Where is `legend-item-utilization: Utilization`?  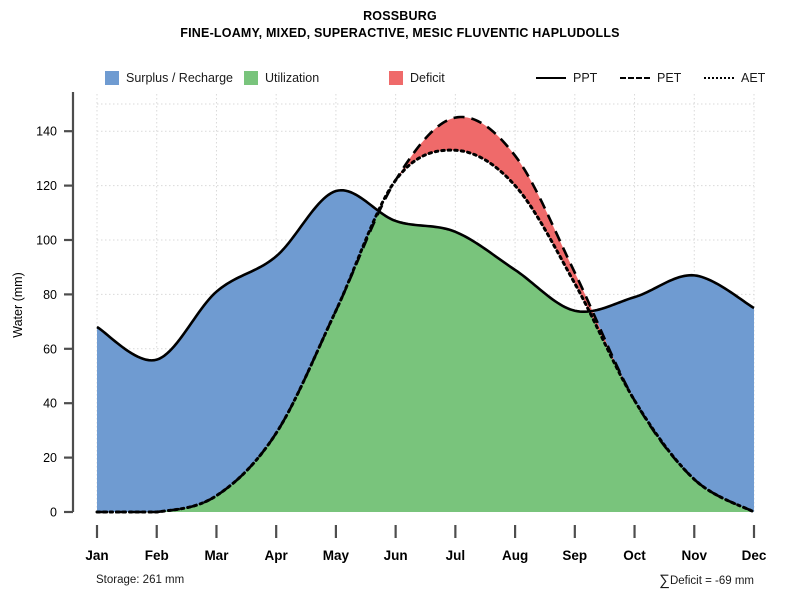
legend-item-utilization: Utilization is located at coordinates (281, 78).